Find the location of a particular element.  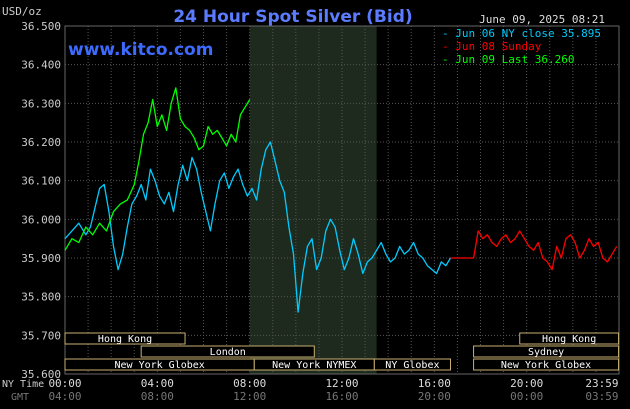

y-tick-label: 36.100 is located at coordinates (41, 181).